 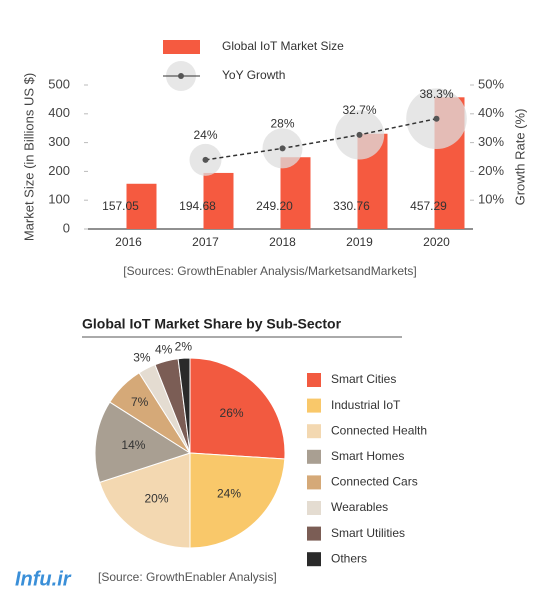 What do you see at coordinates (274, 206) in the screenshot?
I see `bar-label: 249.20` at bounding box center [274, 206].